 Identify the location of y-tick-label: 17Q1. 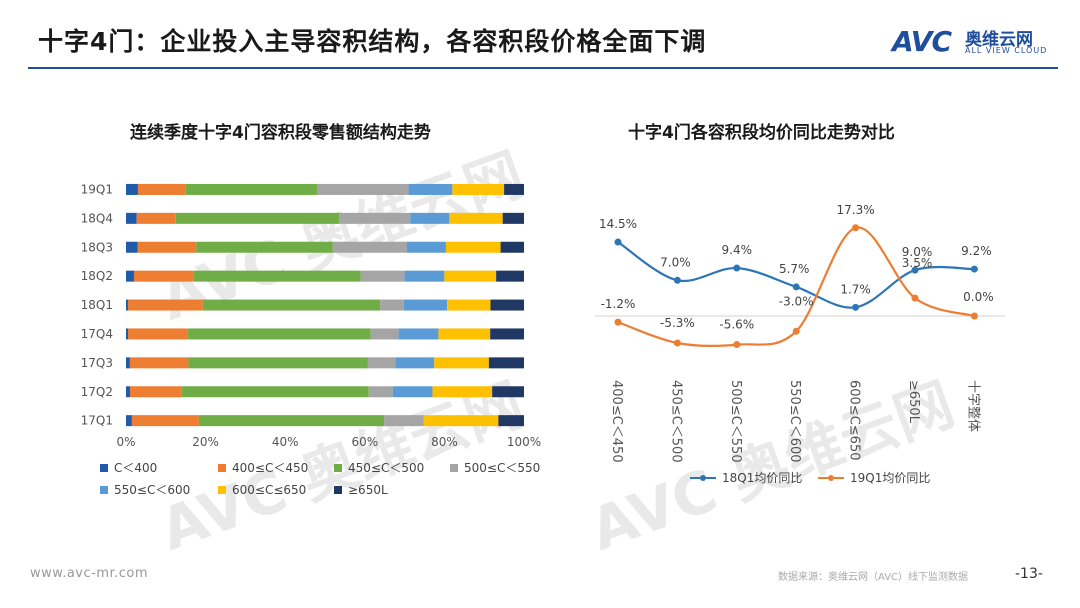
(97, 421).